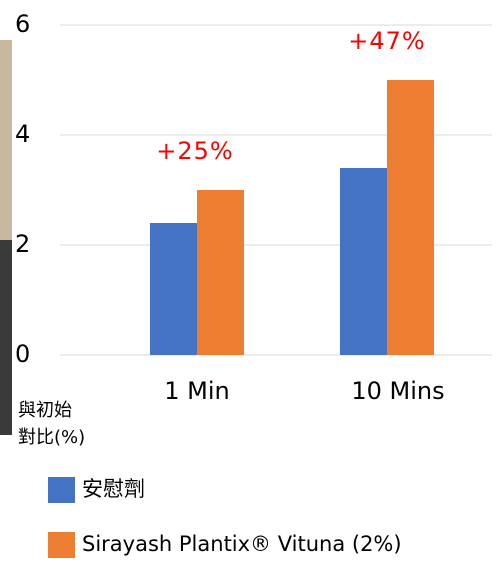 Image resolution: width=502 pixels, height=563 pixels. Describe the element at coordinates (45, 410) in the screenshot. I see `y-axis-label: 與初始` at that location.